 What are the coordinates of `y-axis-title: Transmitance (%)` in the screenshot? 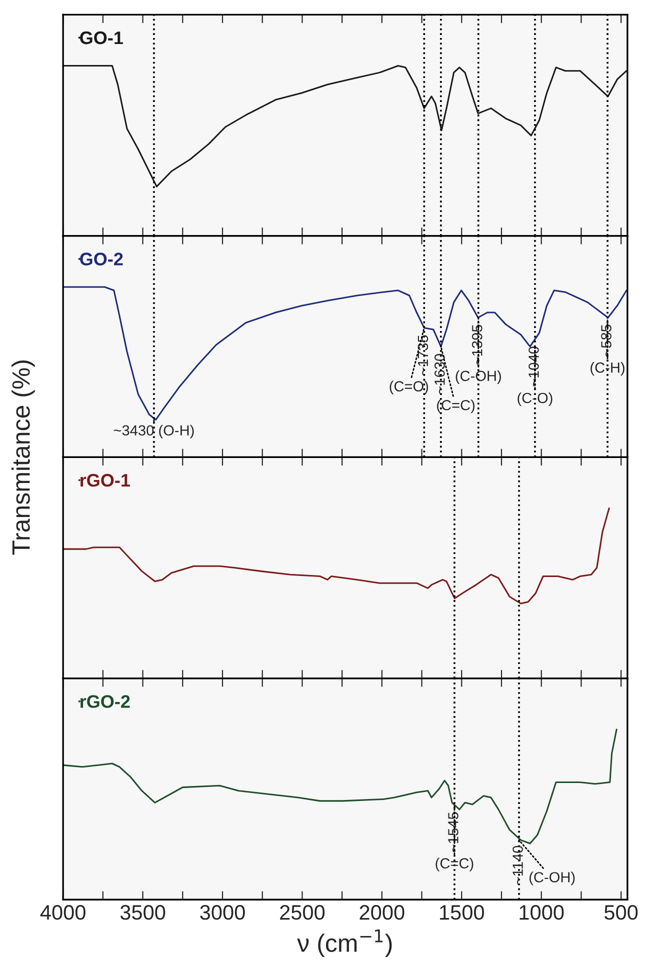 It's located at (23, 457).